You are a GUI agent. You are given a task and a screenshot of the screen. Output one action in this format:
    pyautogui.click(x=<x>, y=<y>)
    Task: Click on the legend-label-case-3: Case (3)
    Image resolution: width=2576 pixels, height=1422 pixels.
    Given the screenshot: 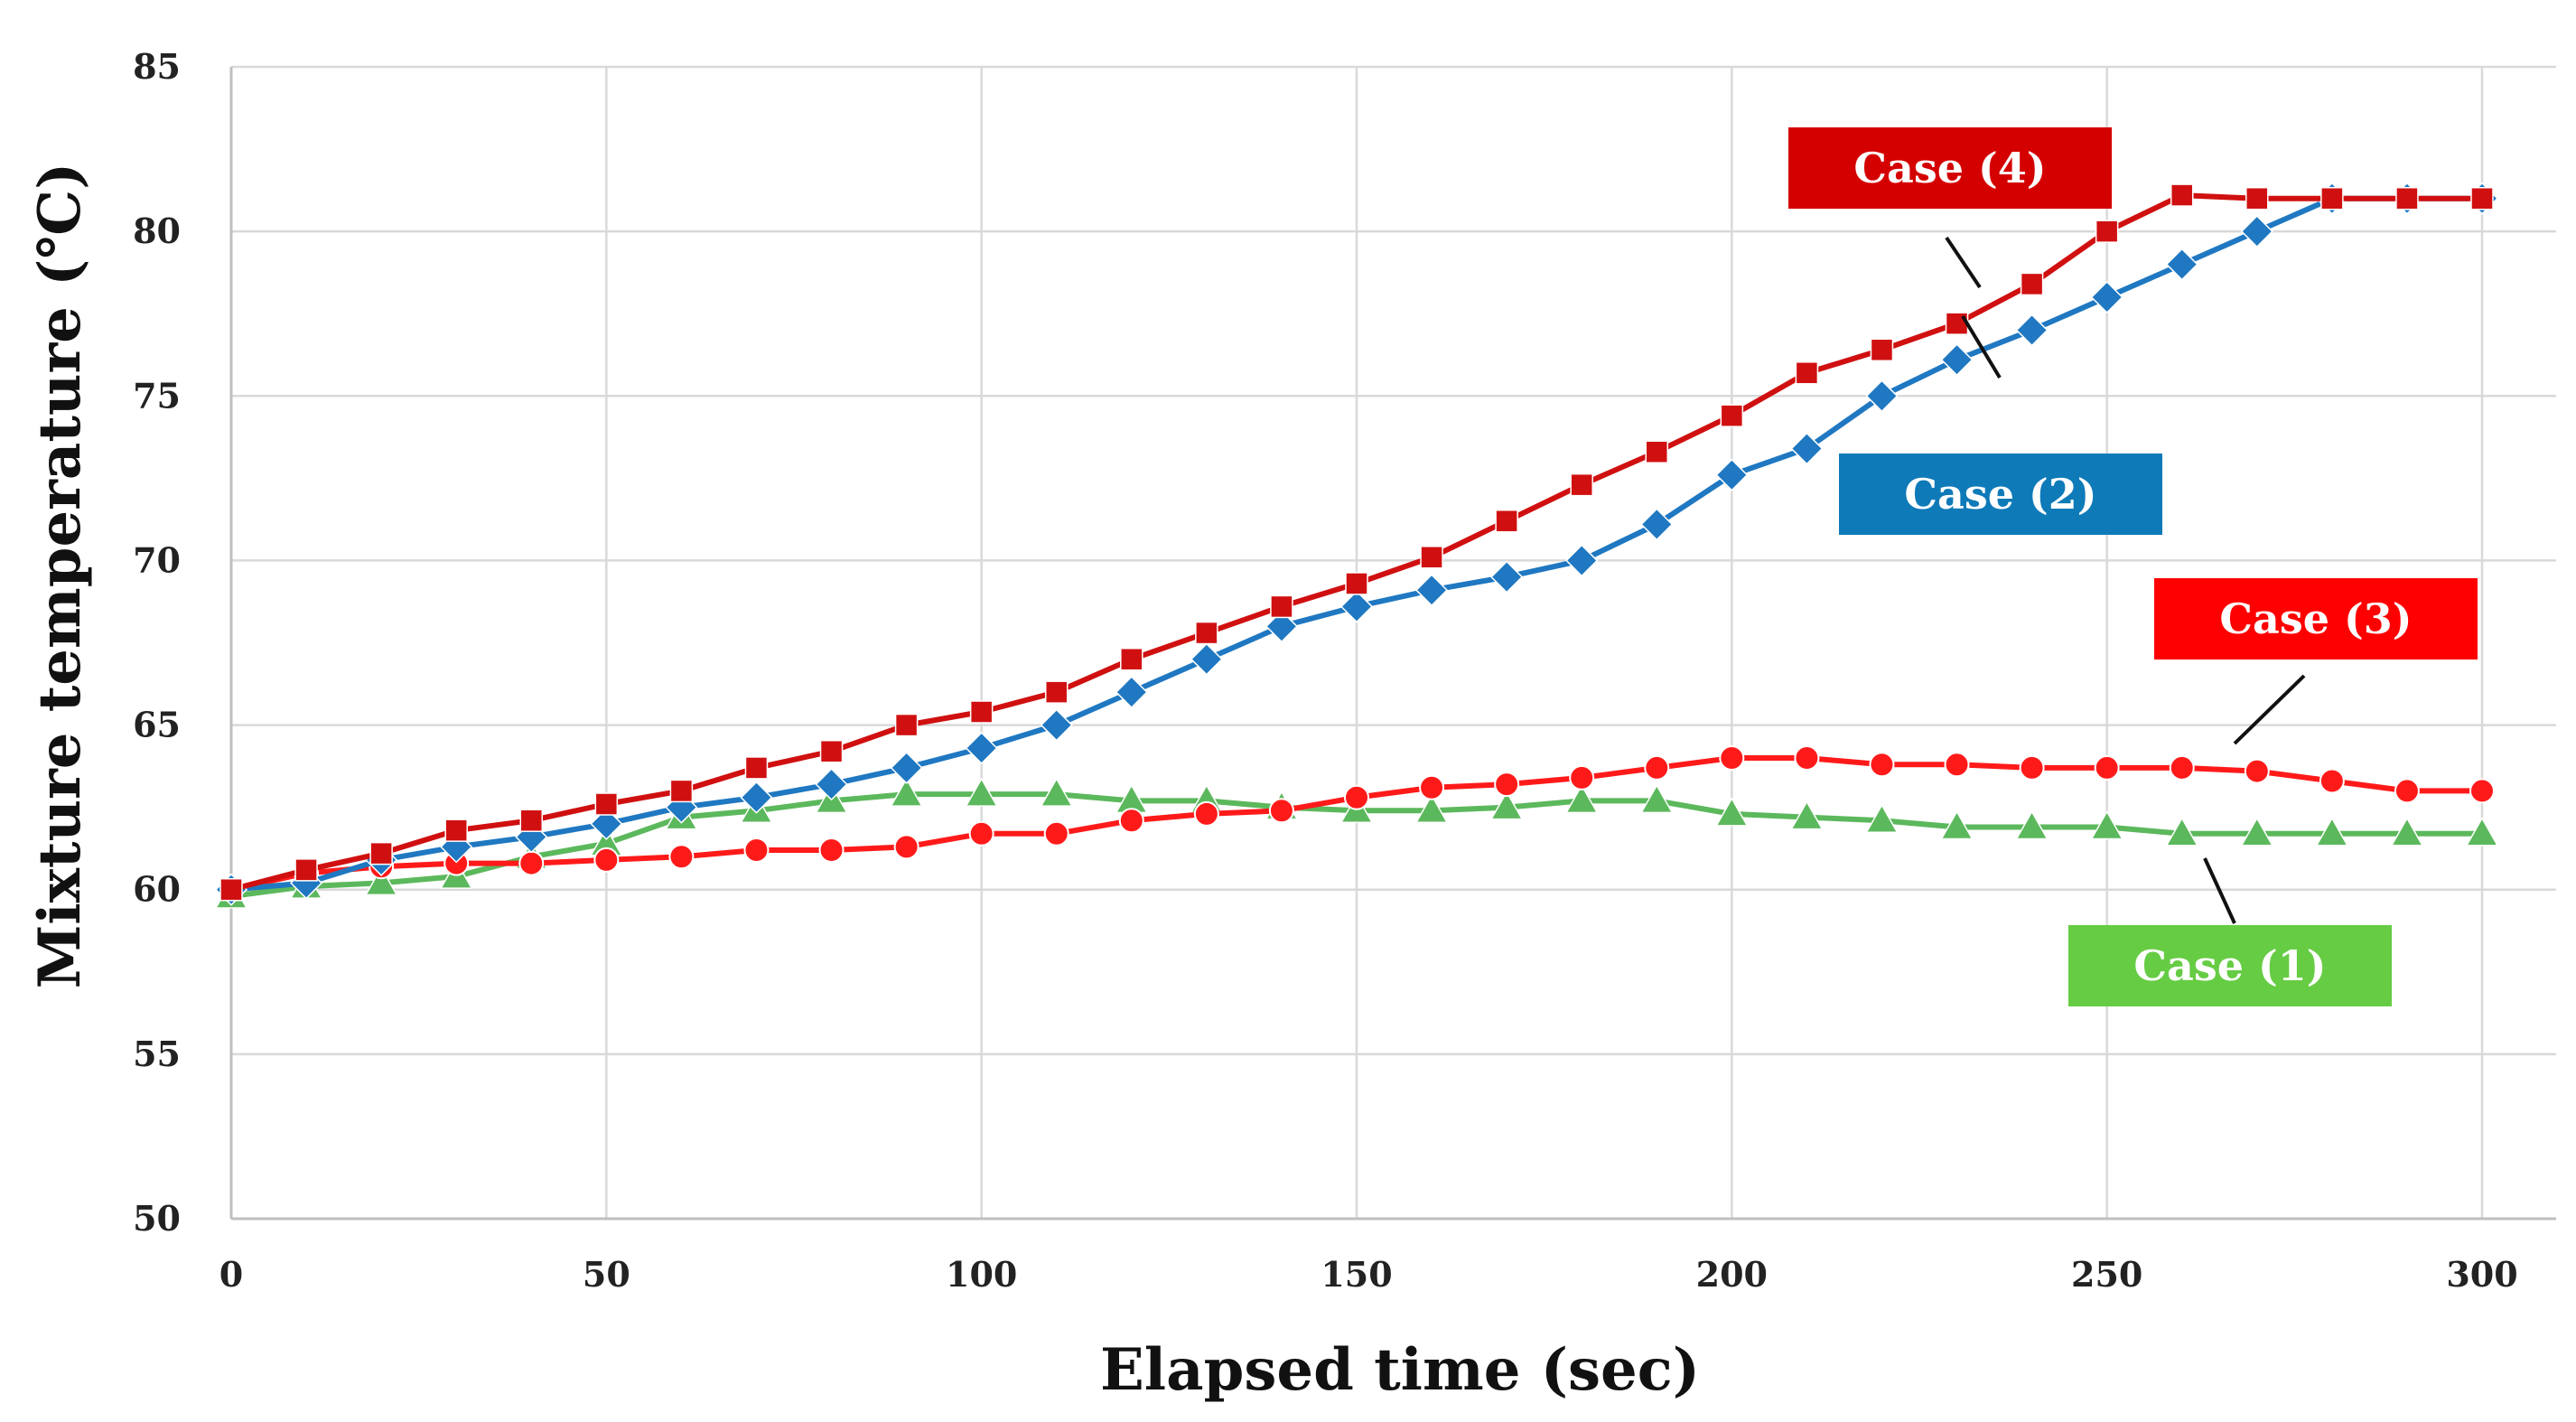 What is the action you would take?
    pyautogui.click(x=2316, y=619)
    